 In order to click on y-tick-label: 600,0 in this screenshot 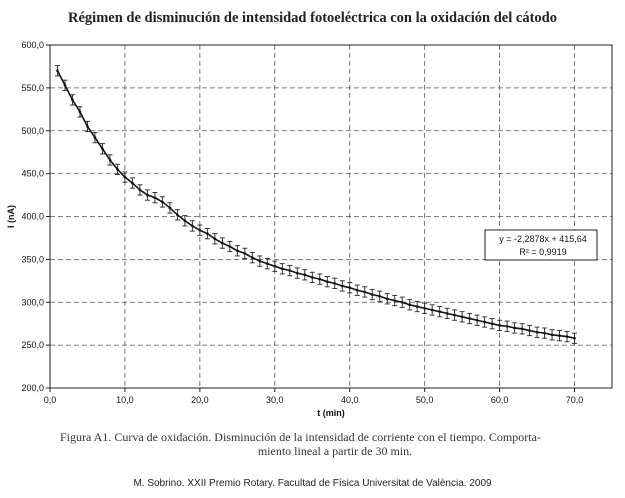, I will do `click(32, 45)`.